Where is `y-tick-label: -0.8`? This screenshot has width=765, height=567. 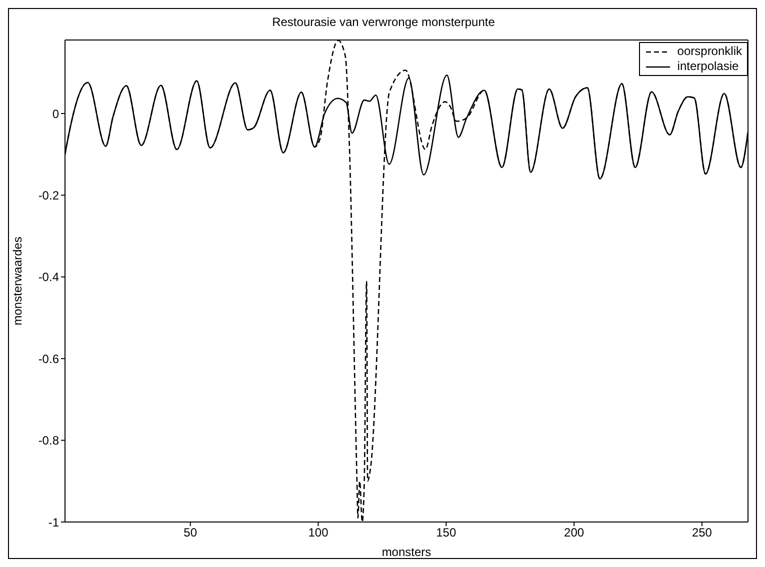
y-tick-label: -0.8 is located at coordinates (49, 441).